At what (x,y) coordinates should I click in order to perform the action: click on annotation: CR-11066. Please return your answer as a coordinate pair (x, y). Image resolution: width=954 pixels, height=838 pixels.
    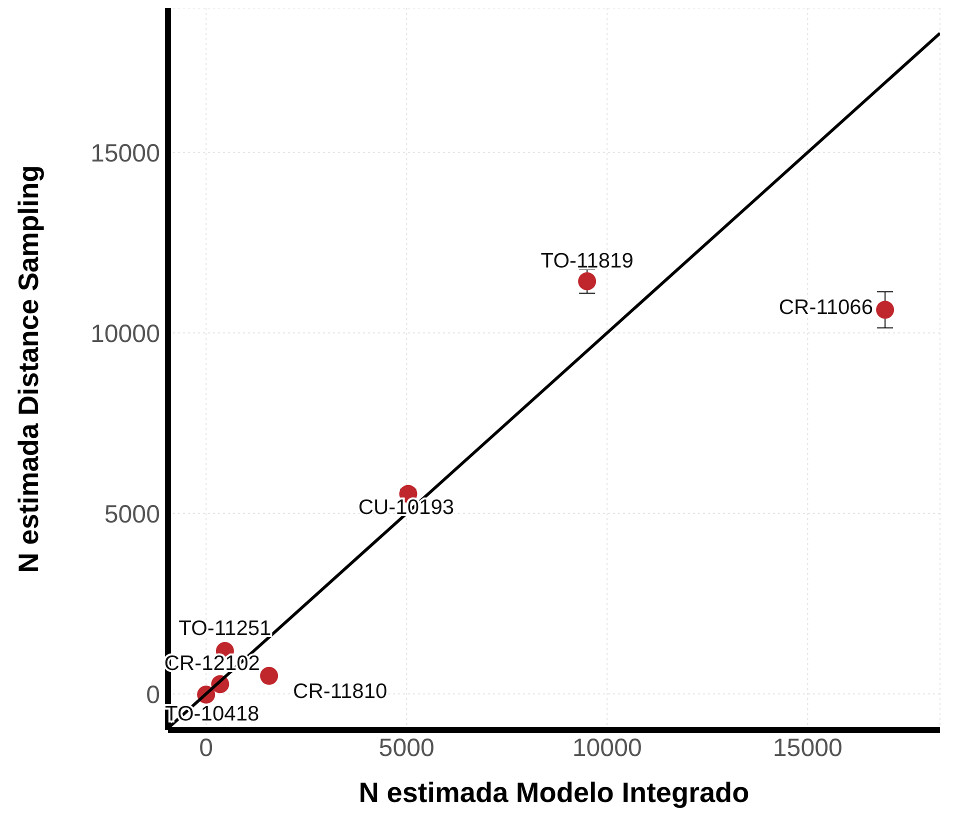
    Looking at the image, I should click on (826, 307).